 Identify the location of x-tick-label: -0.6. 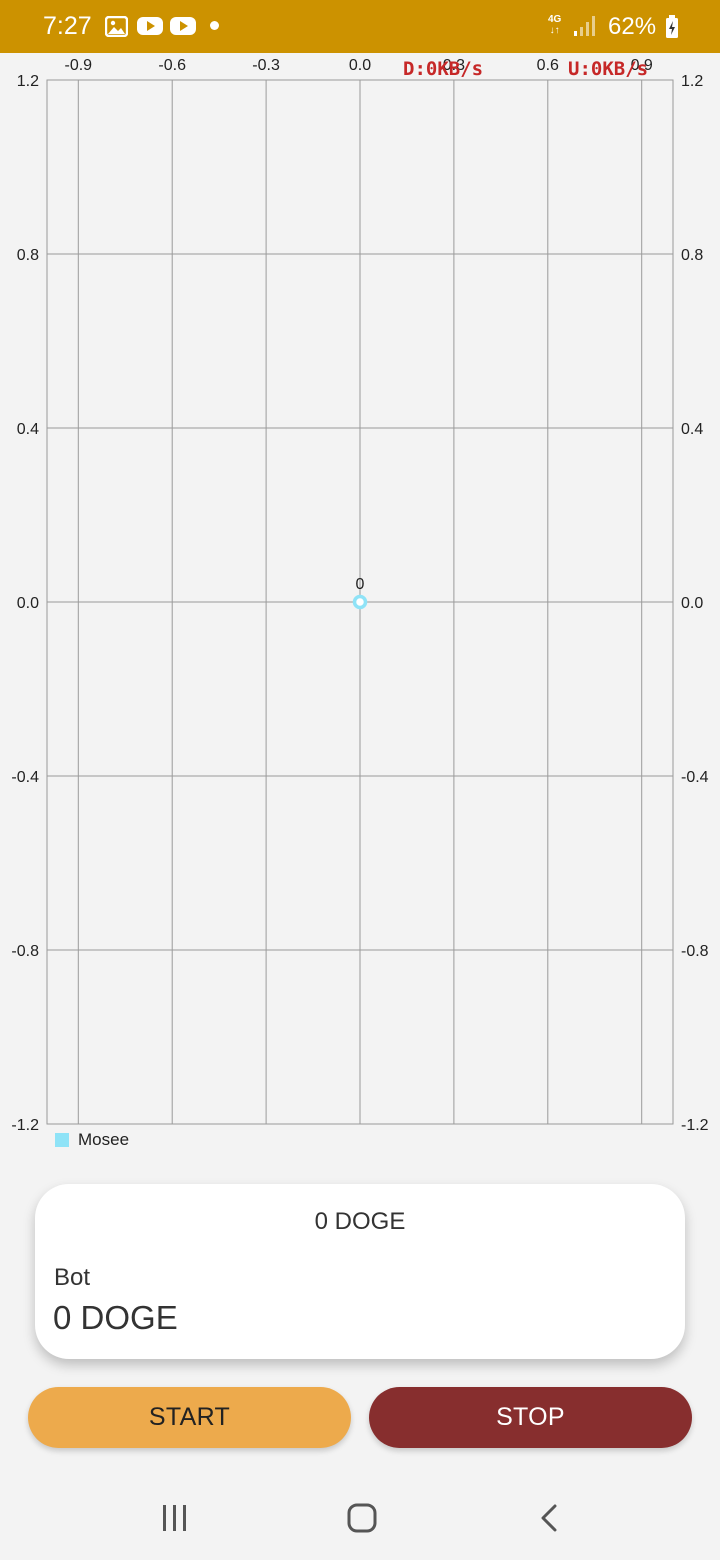
(172, 65).